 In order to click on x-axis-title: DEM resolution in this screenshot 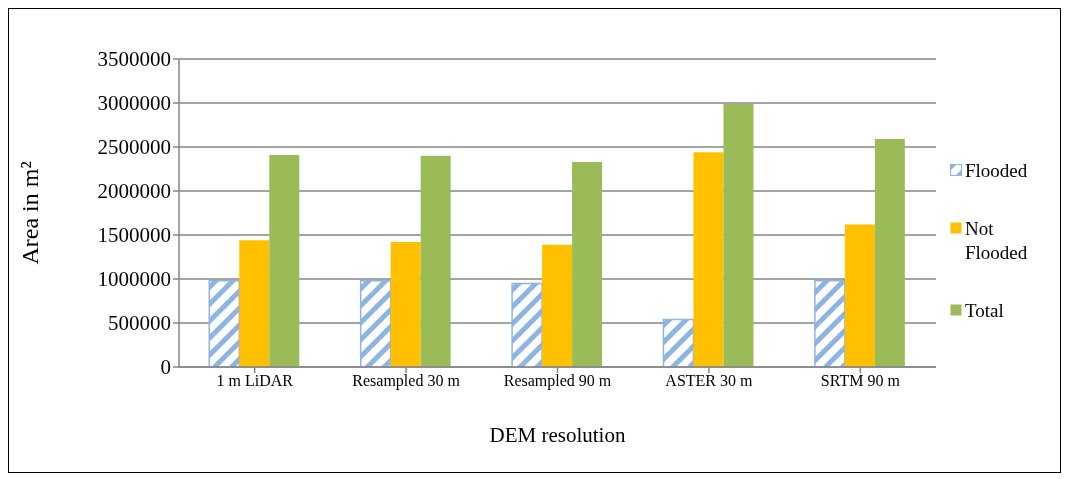, I will do `click(557, 435)`.